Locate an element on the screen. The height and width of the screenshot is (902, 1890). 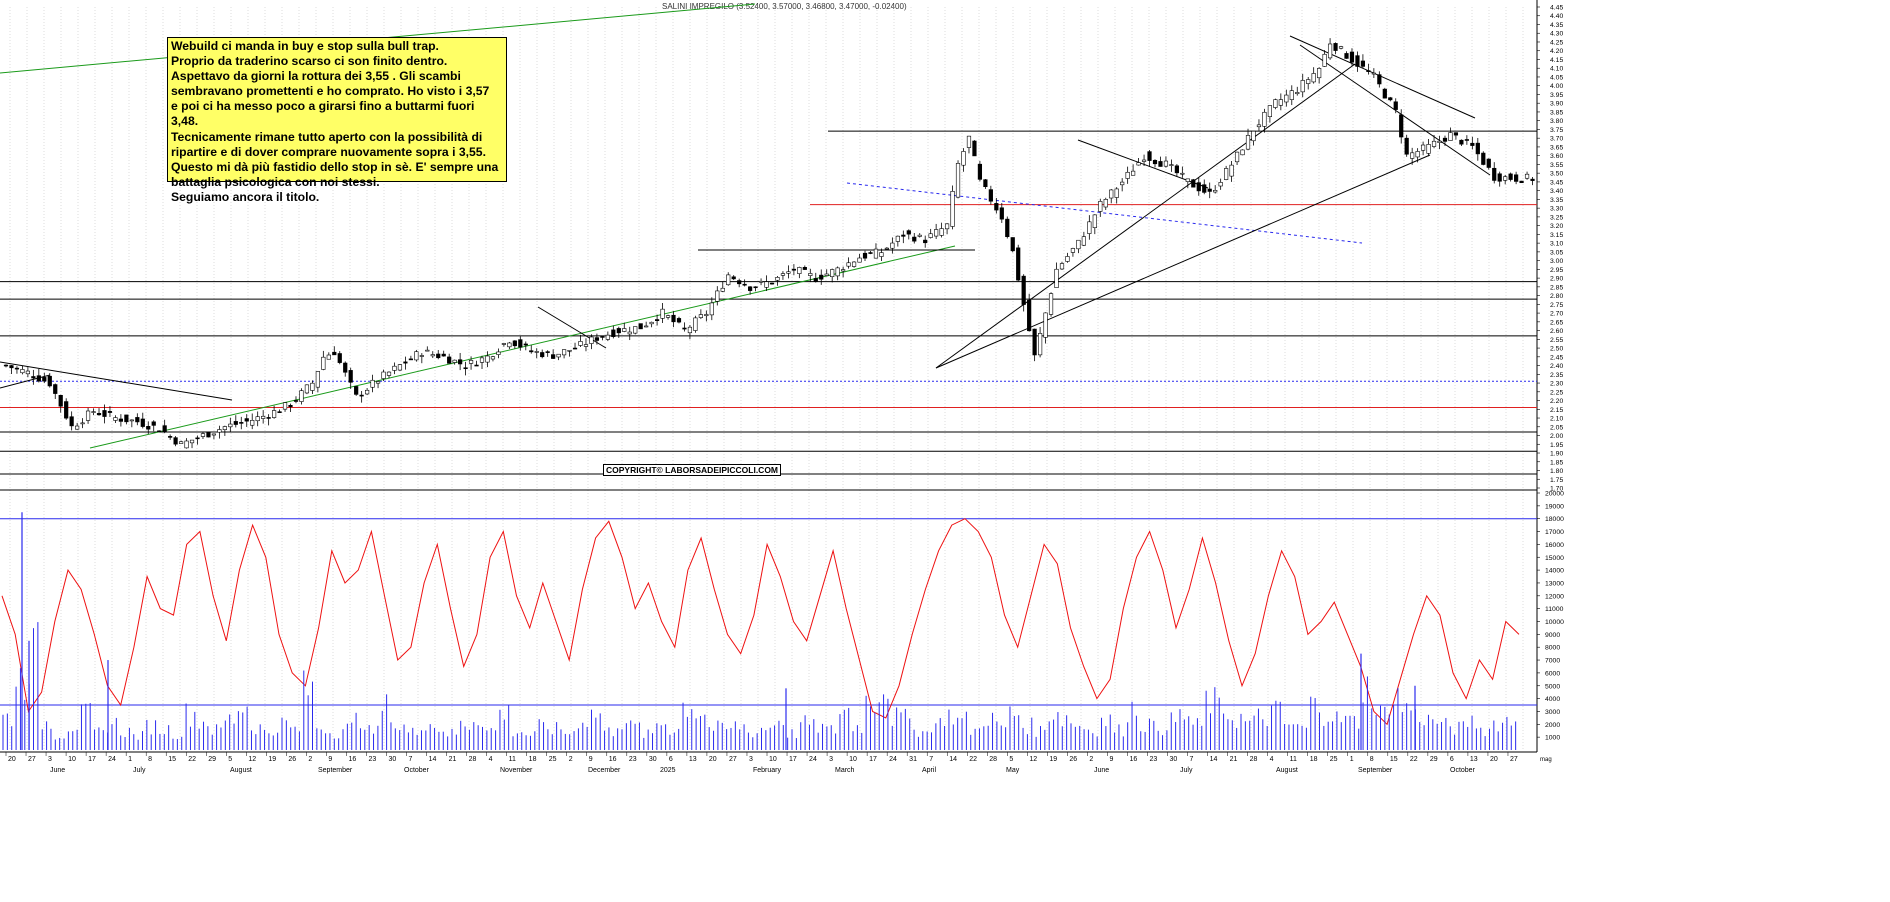
price-tick-label: 3.70 is located at coordinates (1556, 139).